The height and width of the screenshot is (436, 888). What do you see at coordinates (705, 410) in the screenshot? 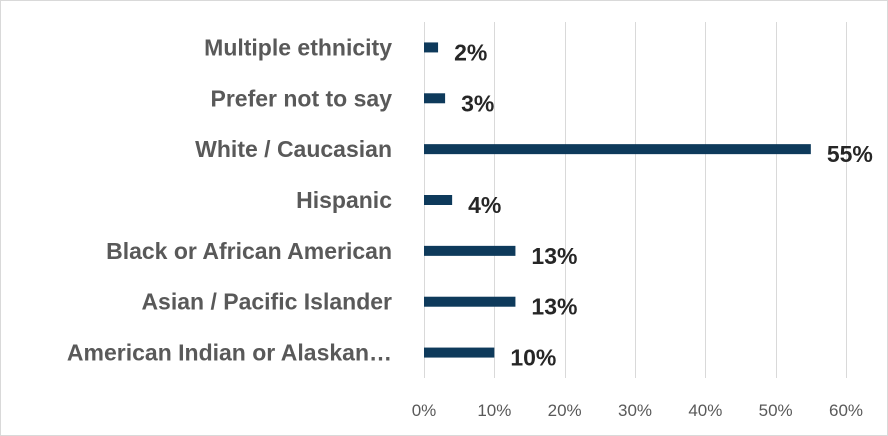
I see `x-tick-label: 40%` at bounding box center [705, 410].